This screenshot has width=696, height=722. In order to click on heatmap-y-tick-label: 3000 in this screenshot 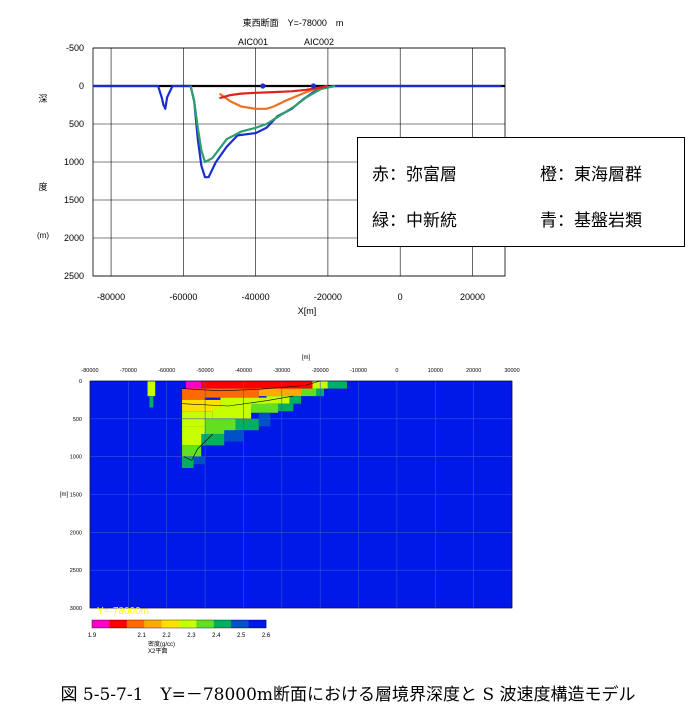, I will do `click(76, 609)`.